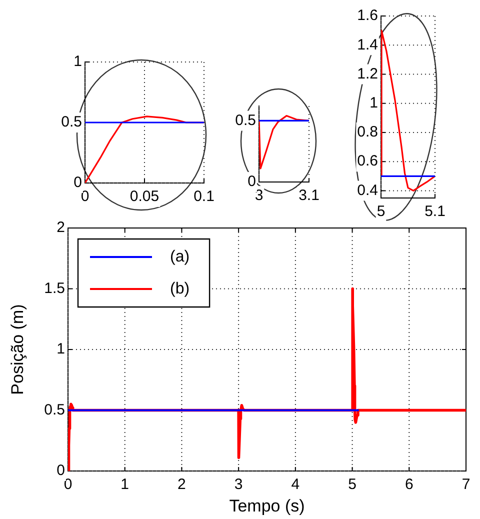  Describe the element at coordinates (367, 161) in the screenshot. I see `y-tick-label: 0.6` at that location.